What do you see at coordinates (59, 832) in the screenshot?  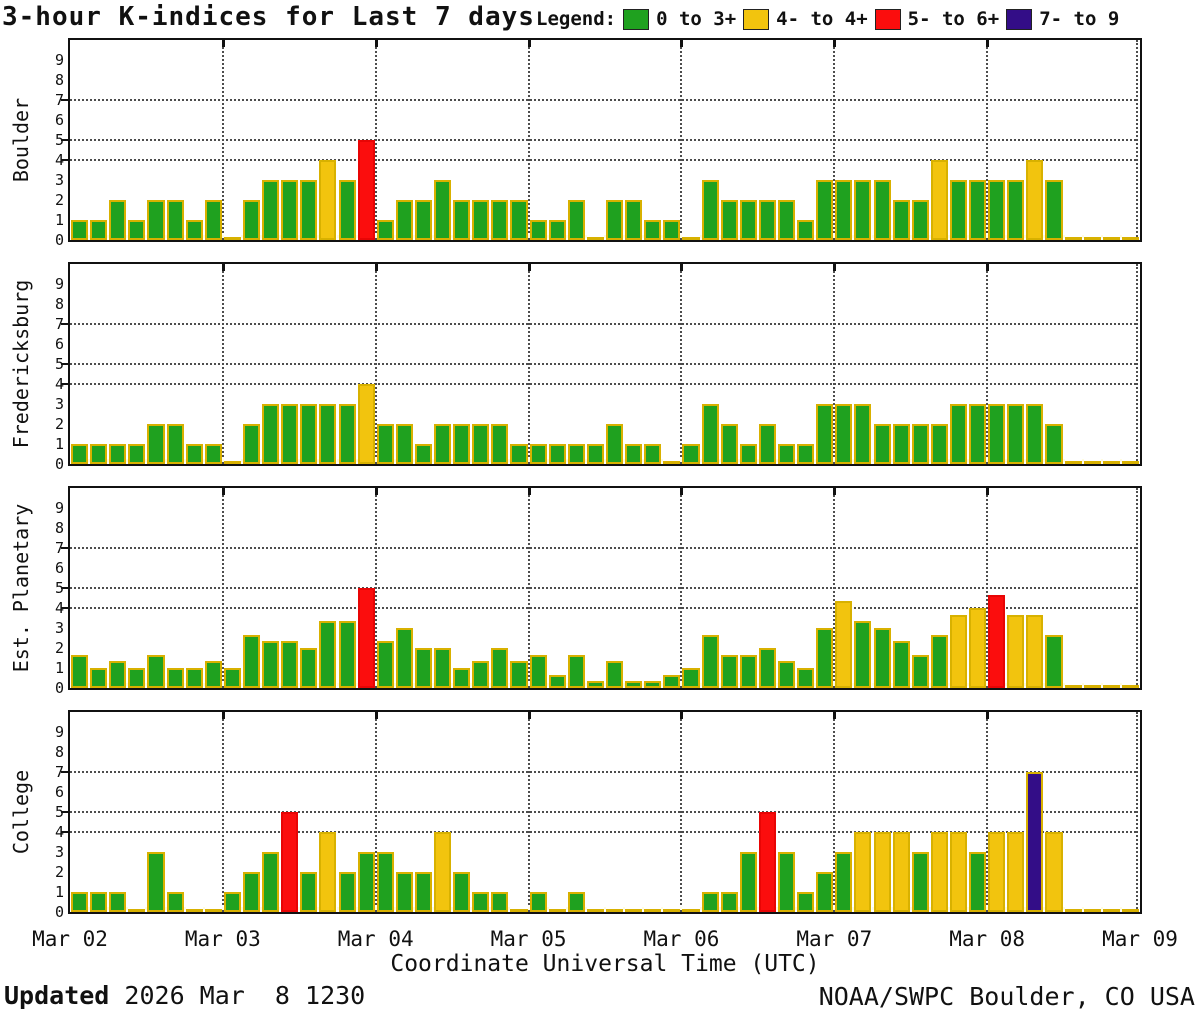 I see `y-tick-label-4: 4` at bounding box center [59, 832].